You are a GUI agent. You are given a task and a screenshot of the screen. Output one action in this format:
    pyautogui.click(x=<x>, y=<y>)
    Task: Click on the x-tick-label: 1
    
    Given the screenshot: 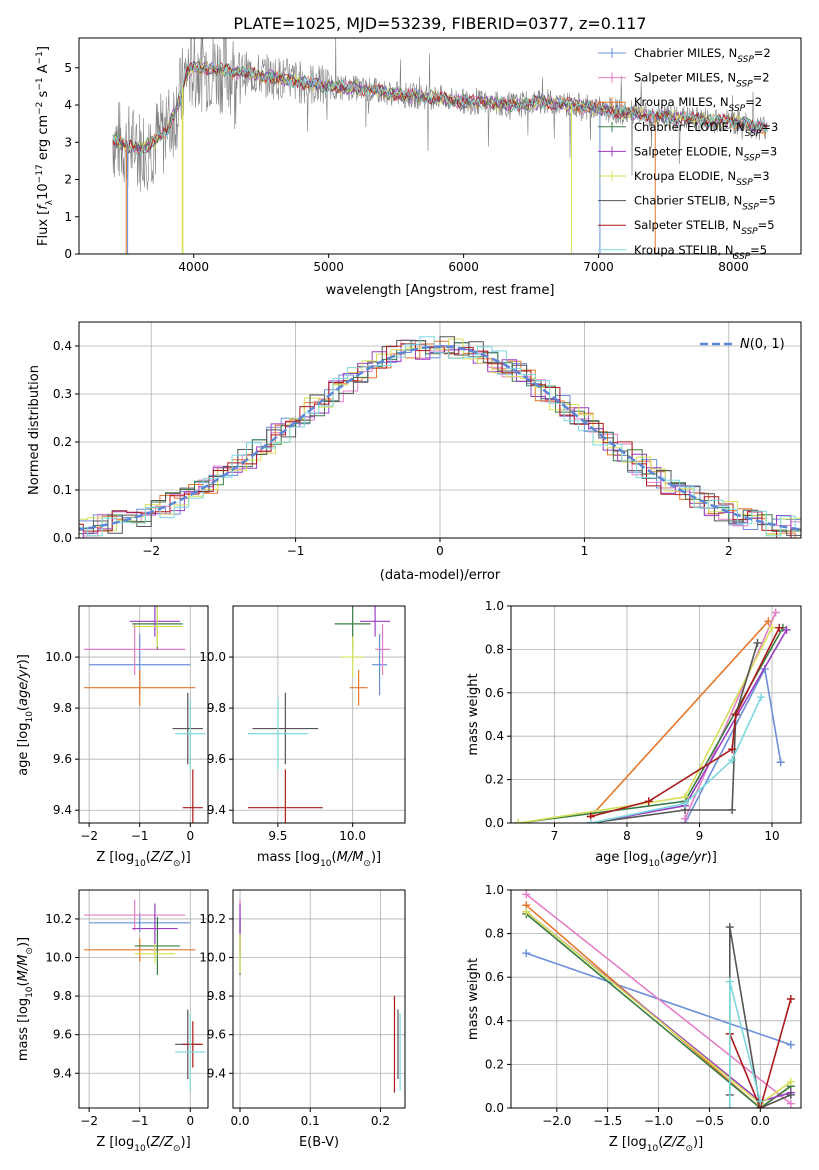 What is the action you would take?
    pyautogui.click(x=585, y=551)
    